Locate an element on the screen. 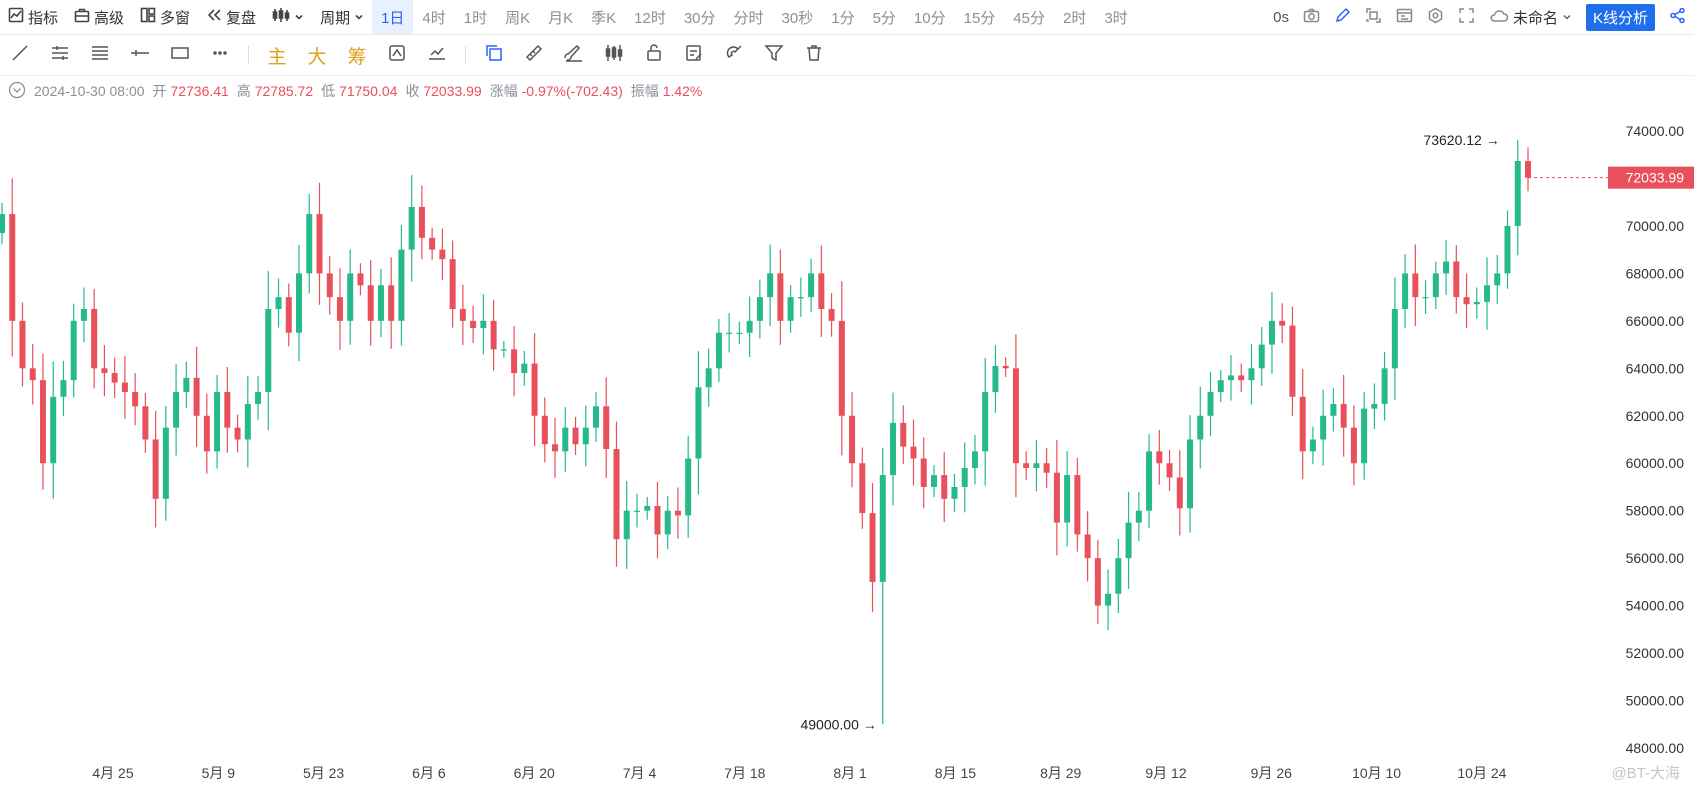 Image resolution: width=1694 pixels, height=787 pixels. period-tab: 季K is located at coordinates (604, 18).